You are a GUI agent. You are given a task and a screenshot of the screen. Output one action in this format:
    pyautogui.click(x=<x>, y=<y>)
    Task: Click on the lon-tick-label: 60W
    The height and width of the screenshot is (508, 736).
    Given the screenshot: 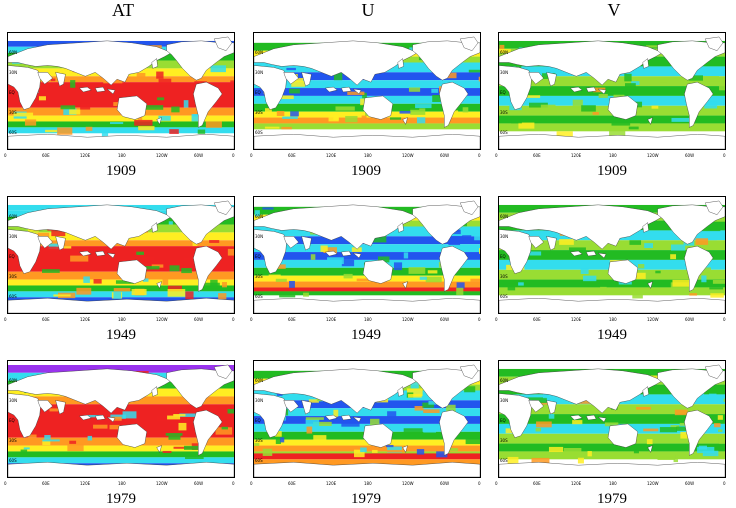 What is the action you would take?
    pyautogui.click(x=198, y=155)
    